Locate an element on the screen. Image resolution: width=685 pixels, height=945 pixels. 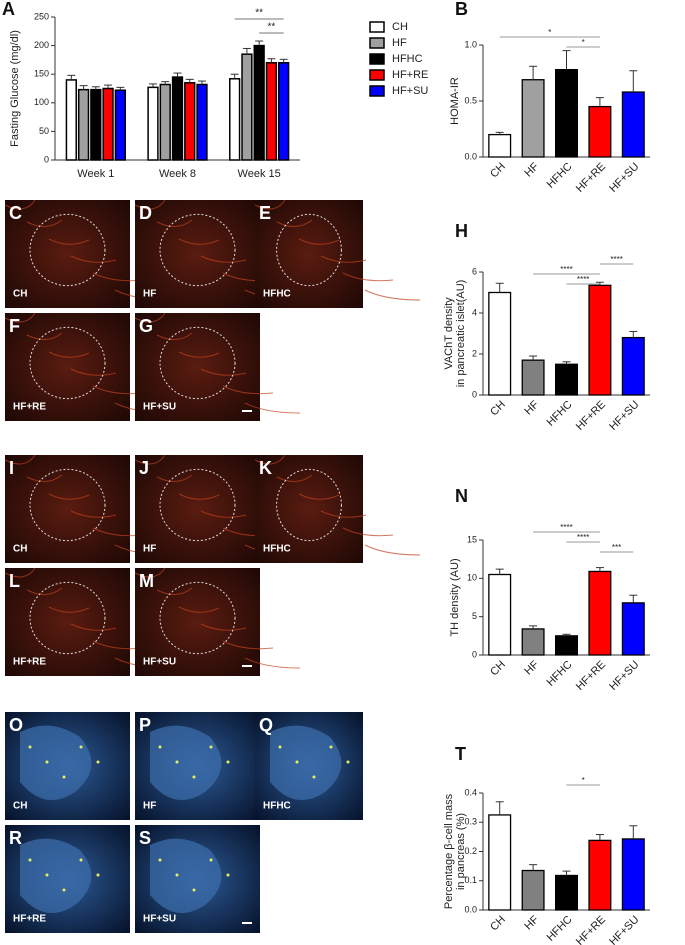
micrograph: P HF is located at coordinates (197, 766).